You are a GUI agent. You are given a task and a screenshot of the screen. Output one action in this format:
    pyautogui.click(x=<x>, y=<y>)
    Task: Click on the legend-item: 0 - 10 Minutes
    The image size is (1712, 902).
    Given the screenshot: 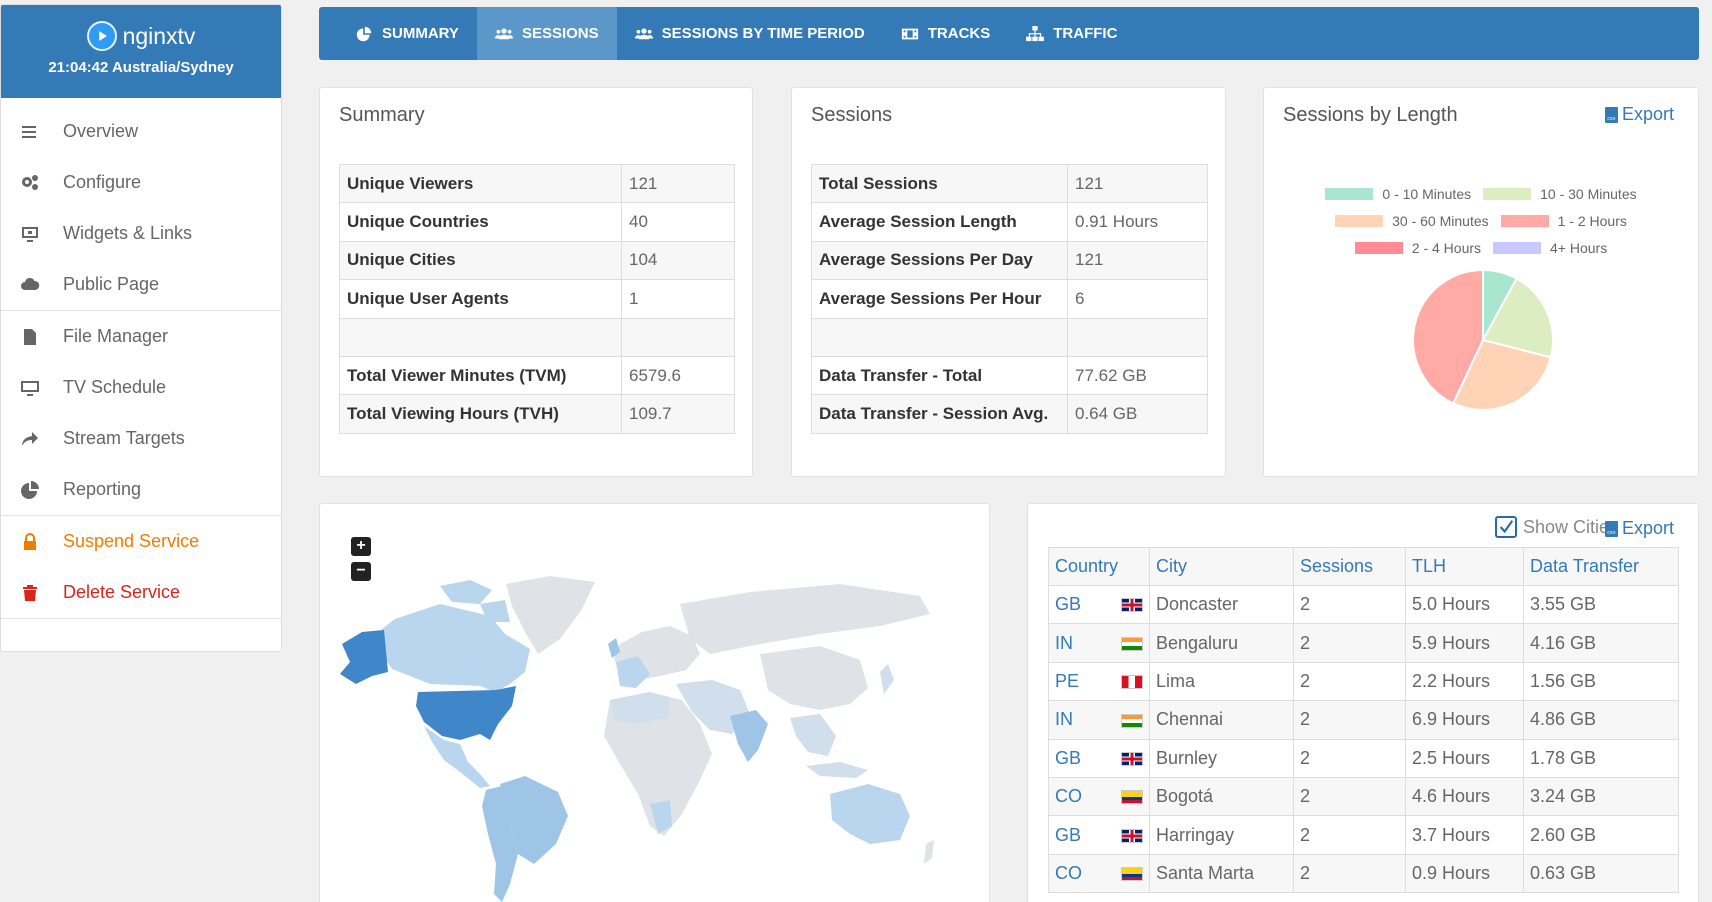 What is the action you would take?
    pyautogui.click(x=1398, y=194)
    